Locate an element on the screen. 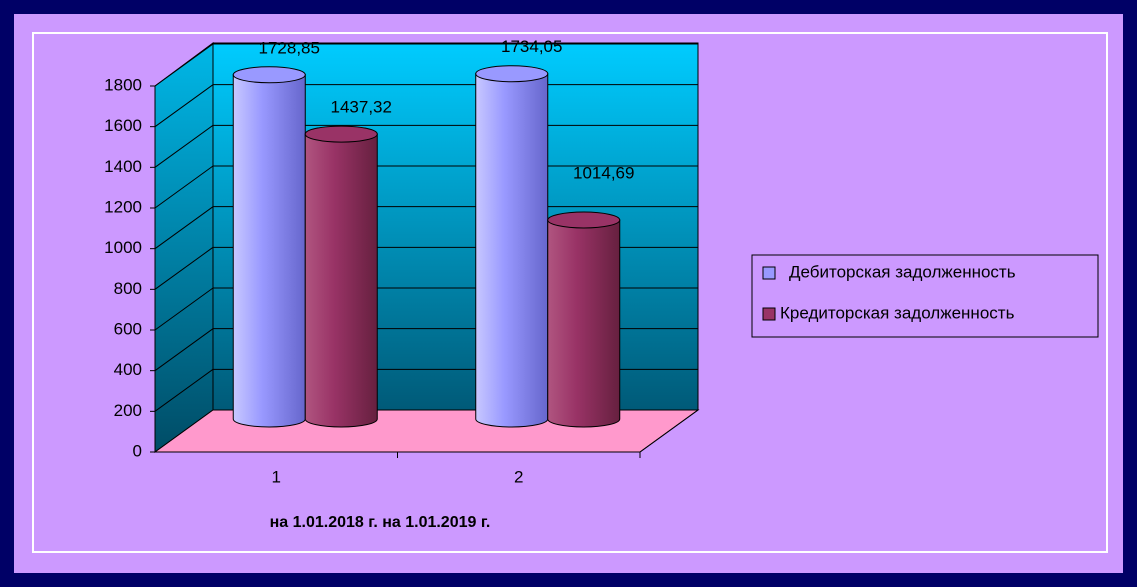 The width and height of the screenshot is (1137, 587). value-label: 1728,85 is located at coordinates (289, 47).